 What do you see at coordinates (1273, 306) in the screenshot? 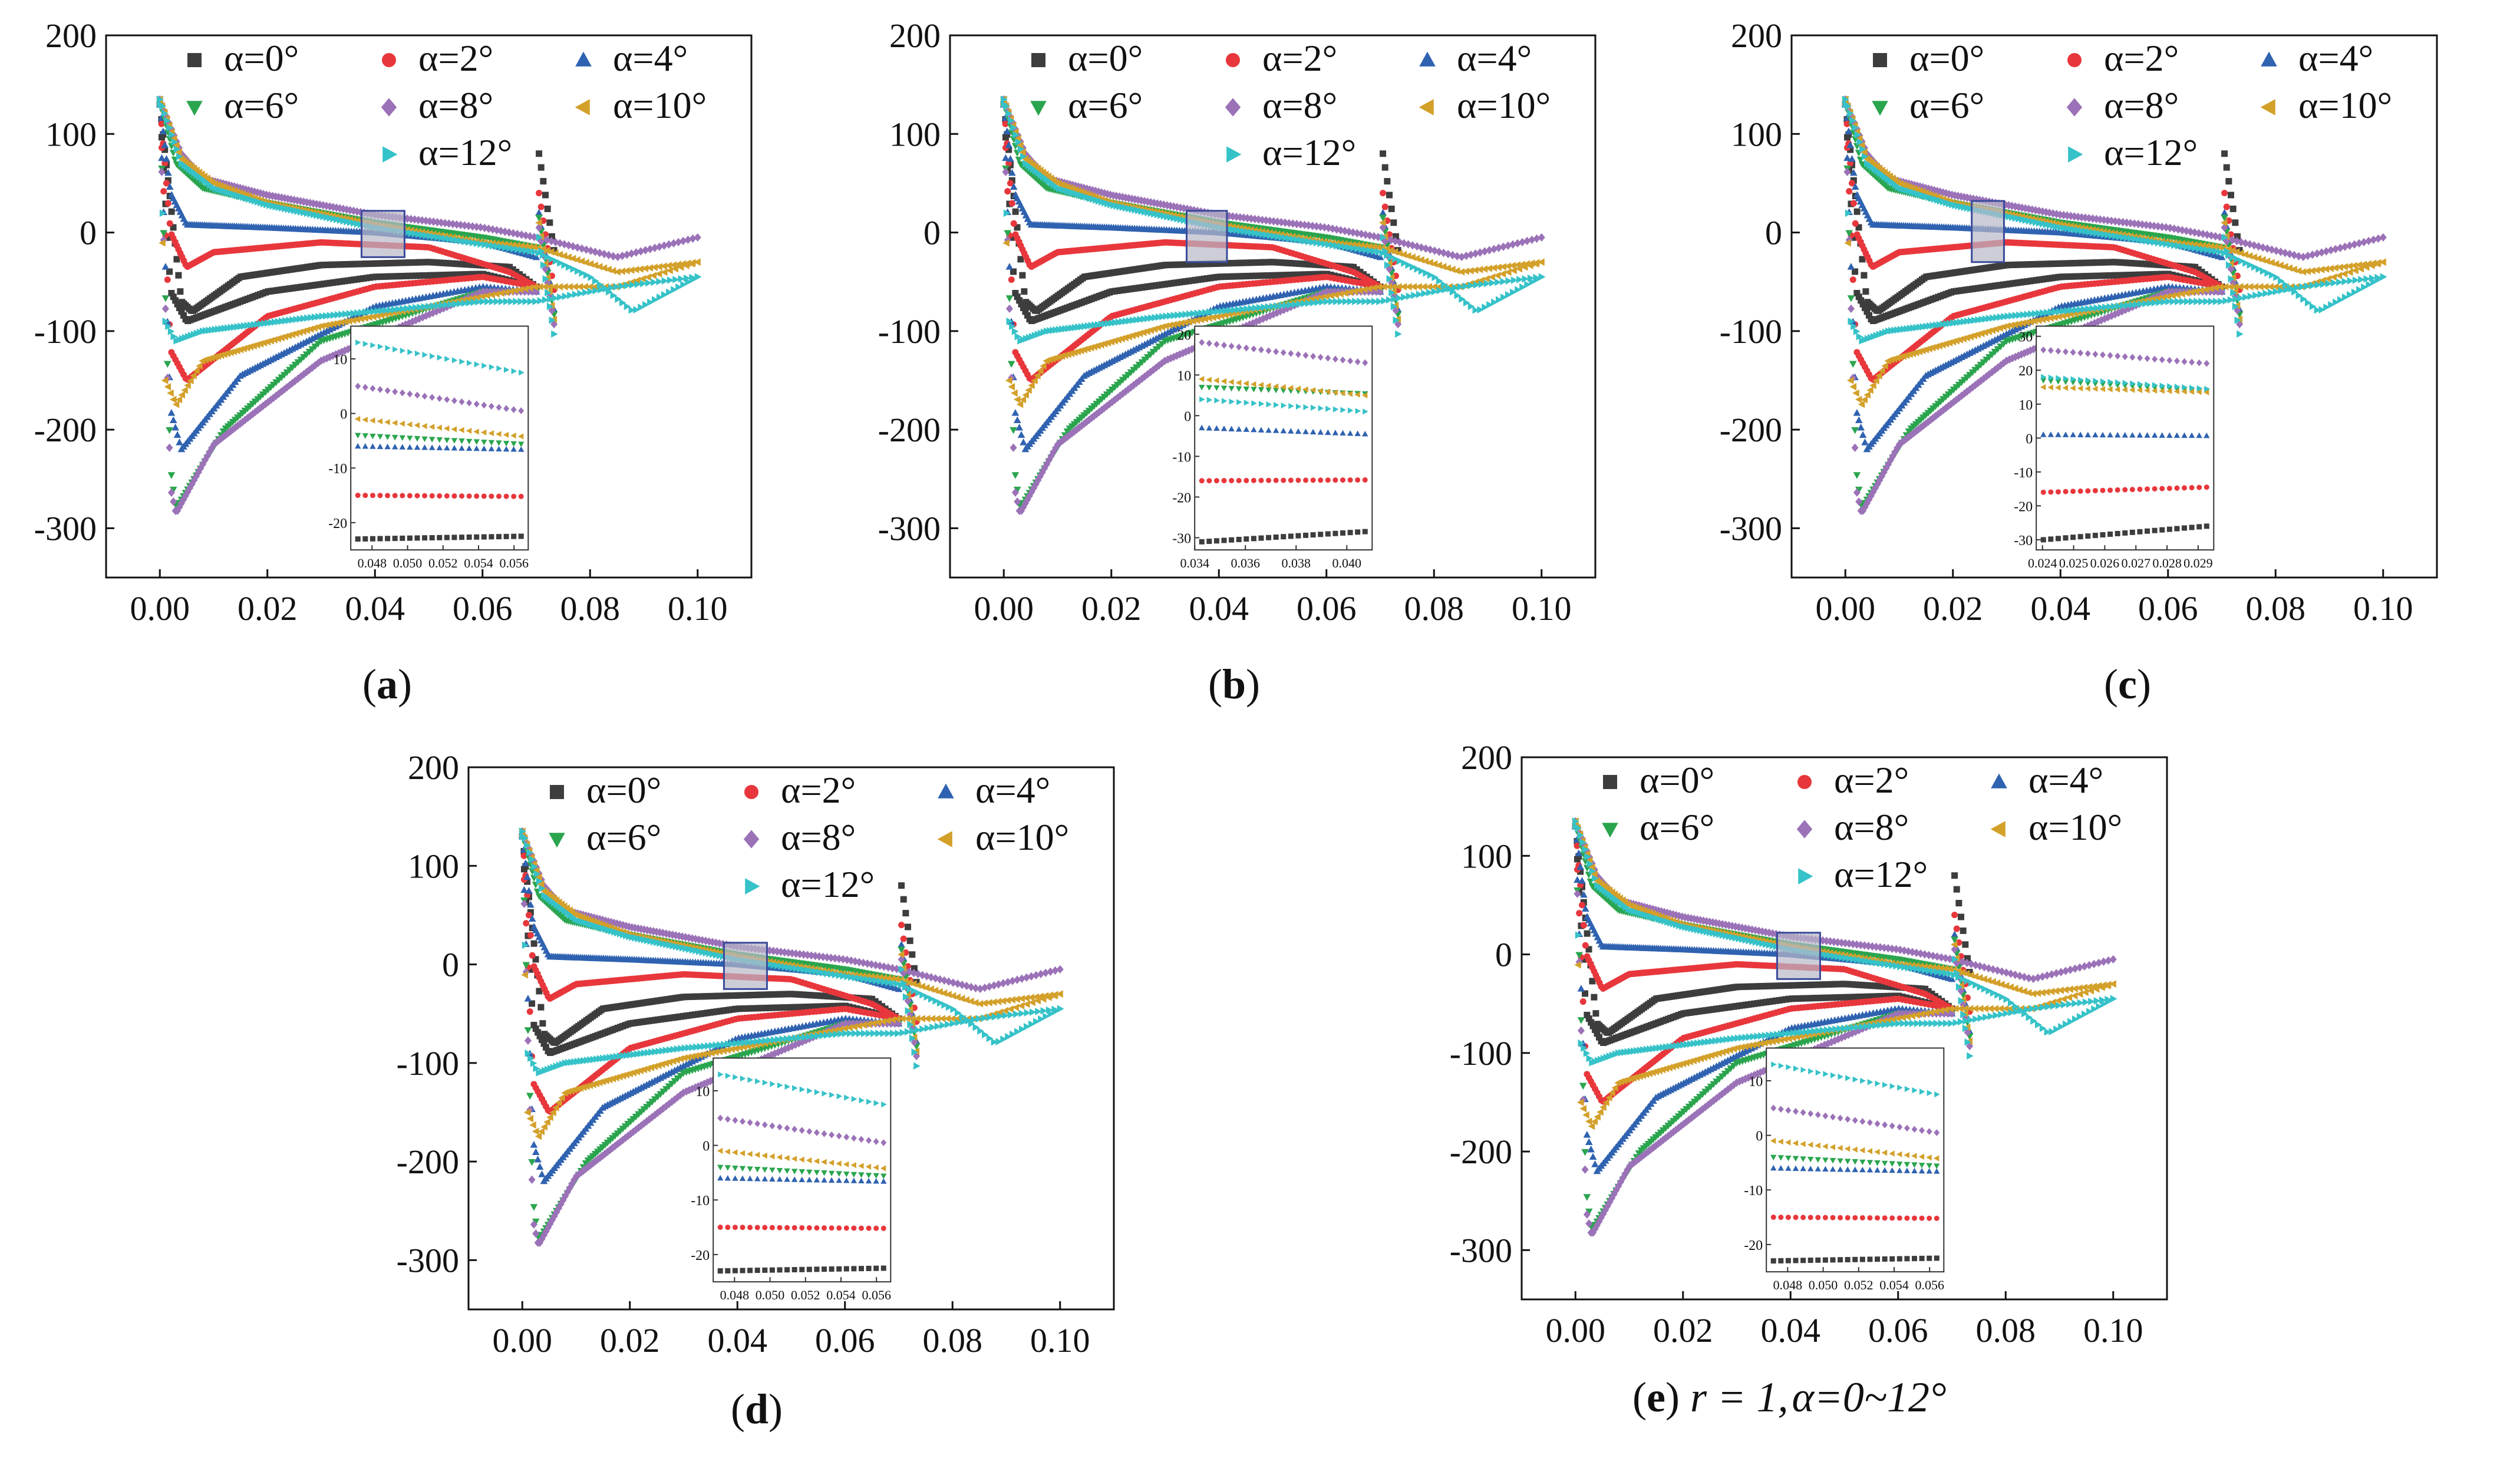
I see `plot-frame` at bounding box center [1273, 306].